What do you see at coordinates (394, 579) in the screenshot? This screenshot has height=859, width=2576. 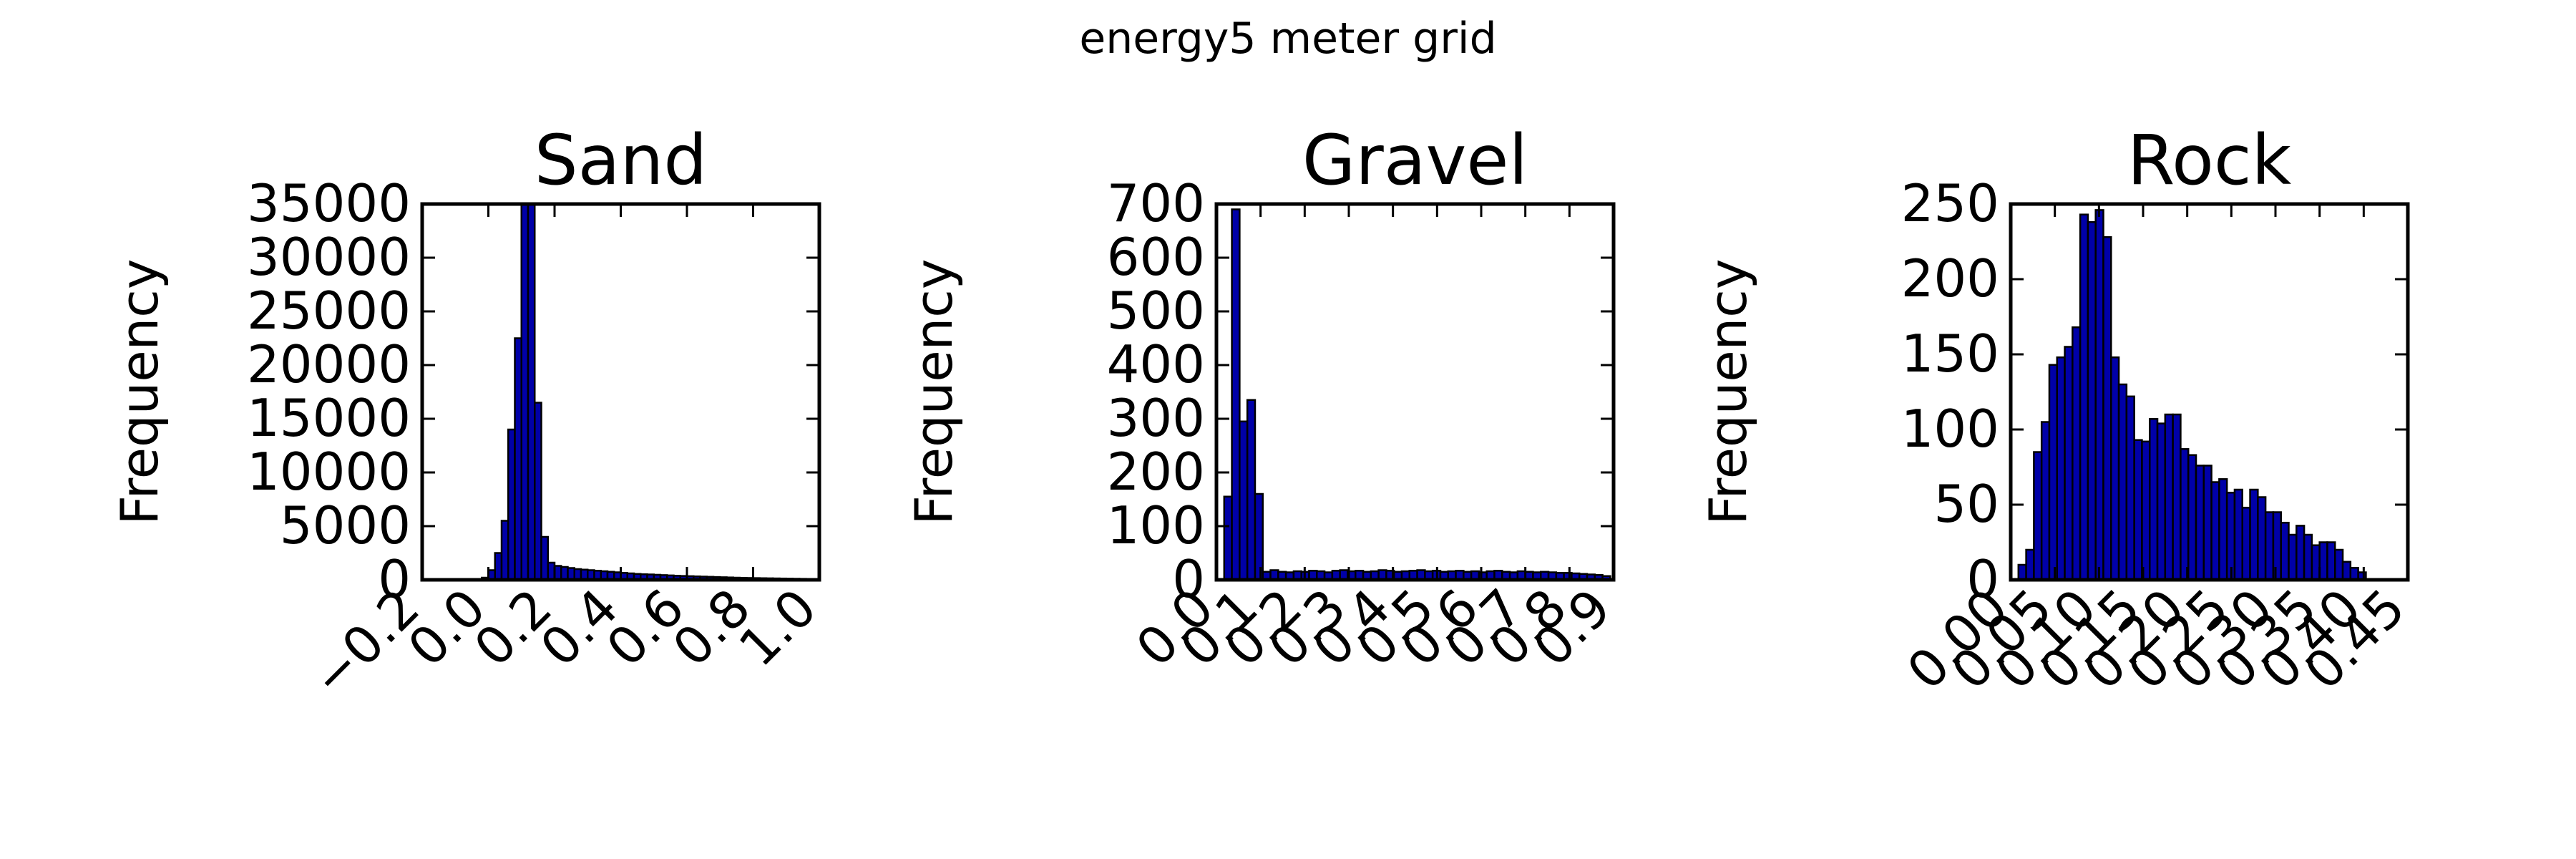 I see `sand-ytick-label: 0` at bounding box center [394, 579].